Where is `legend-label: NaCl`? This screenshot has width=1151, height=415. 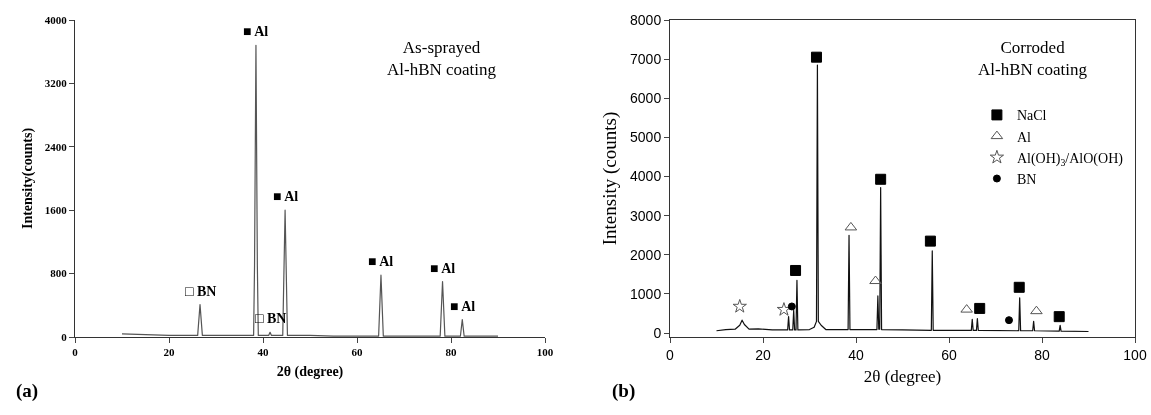
legend-label: NaCl is located at coordinates (1031, 116).